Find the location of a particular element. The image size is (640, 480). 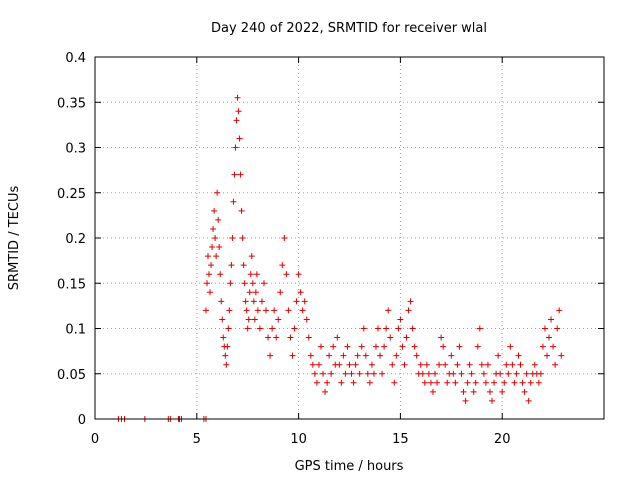

x-tick-label: 0 is located at coordinates (95, 439).